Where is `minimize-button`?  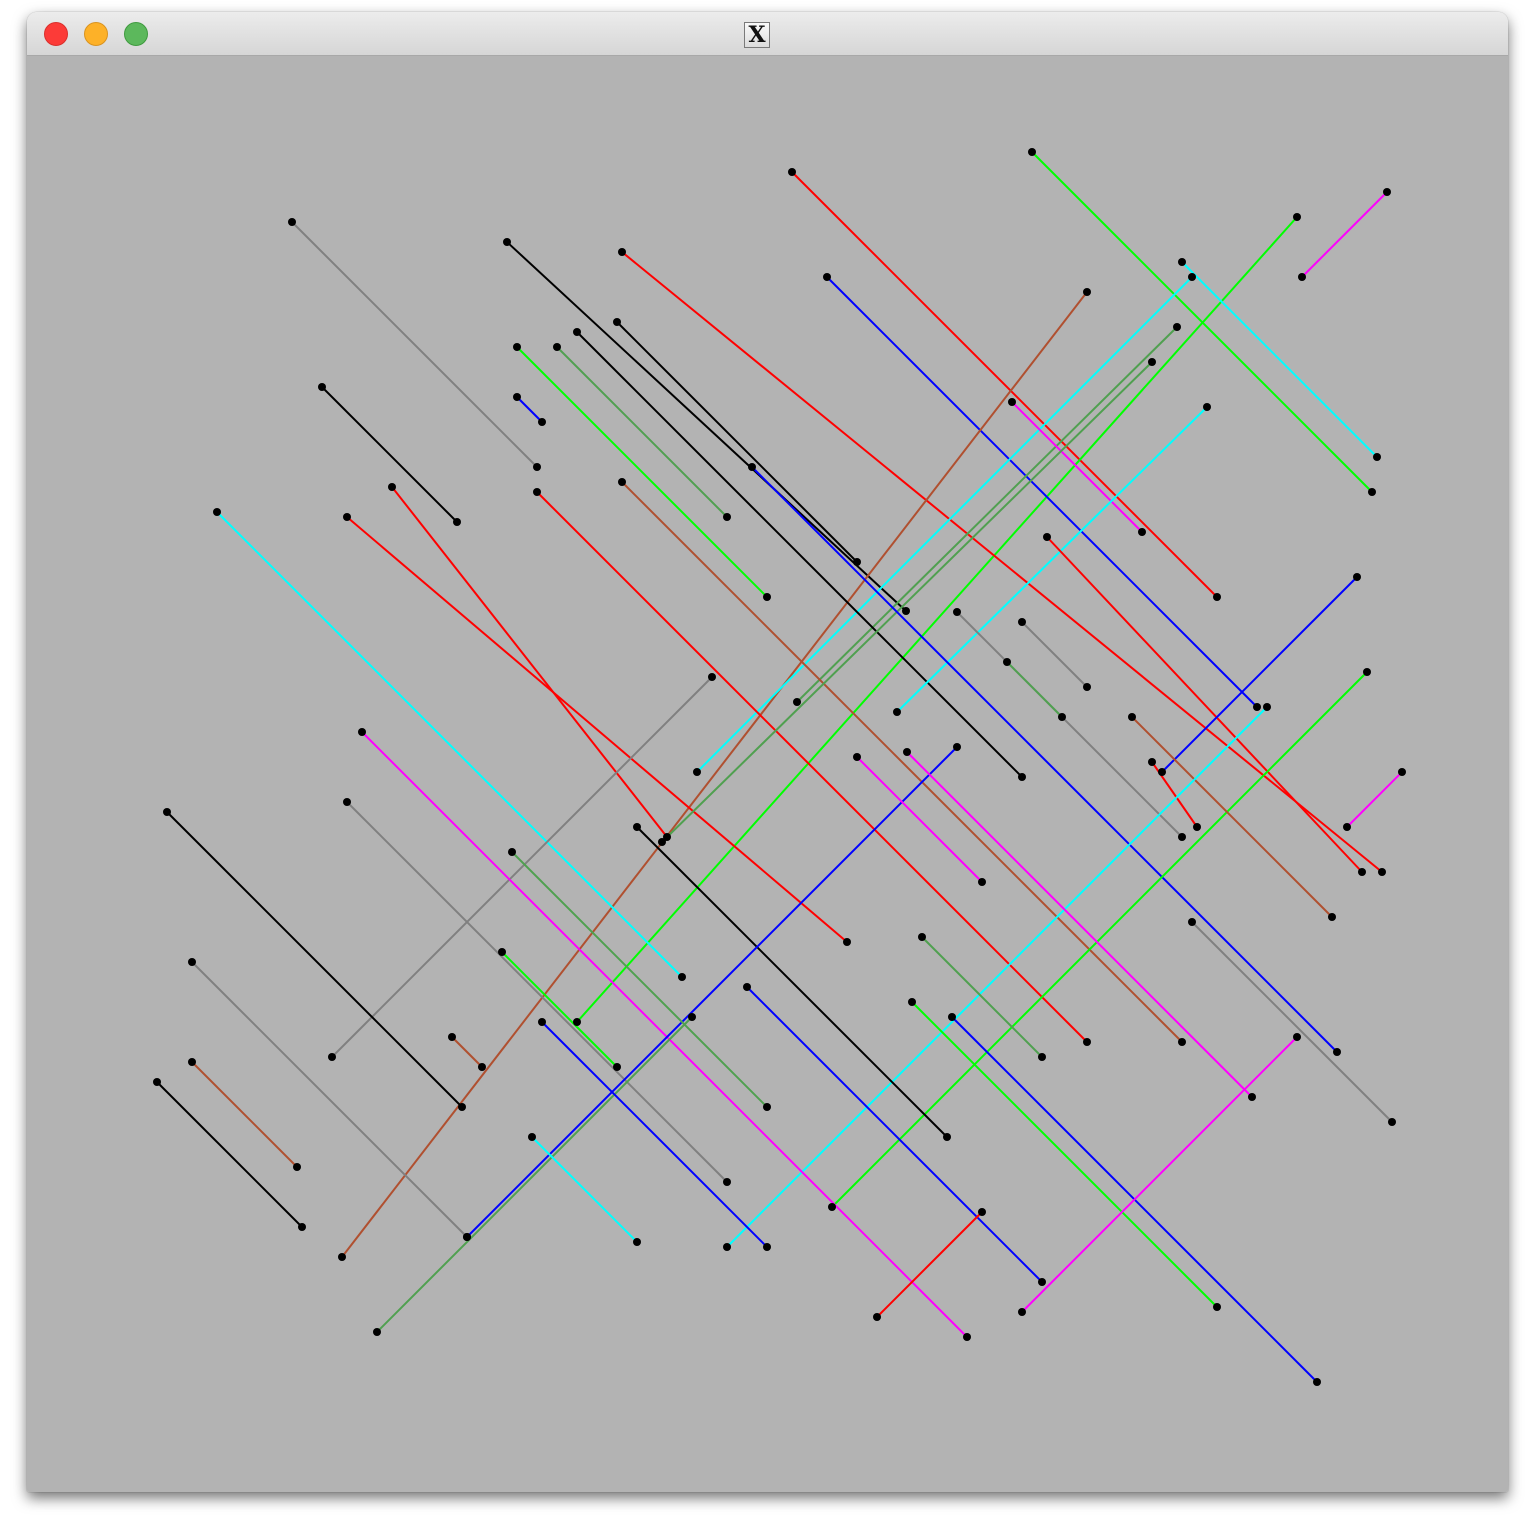
minimize-button is located at coordinates (96, 34).